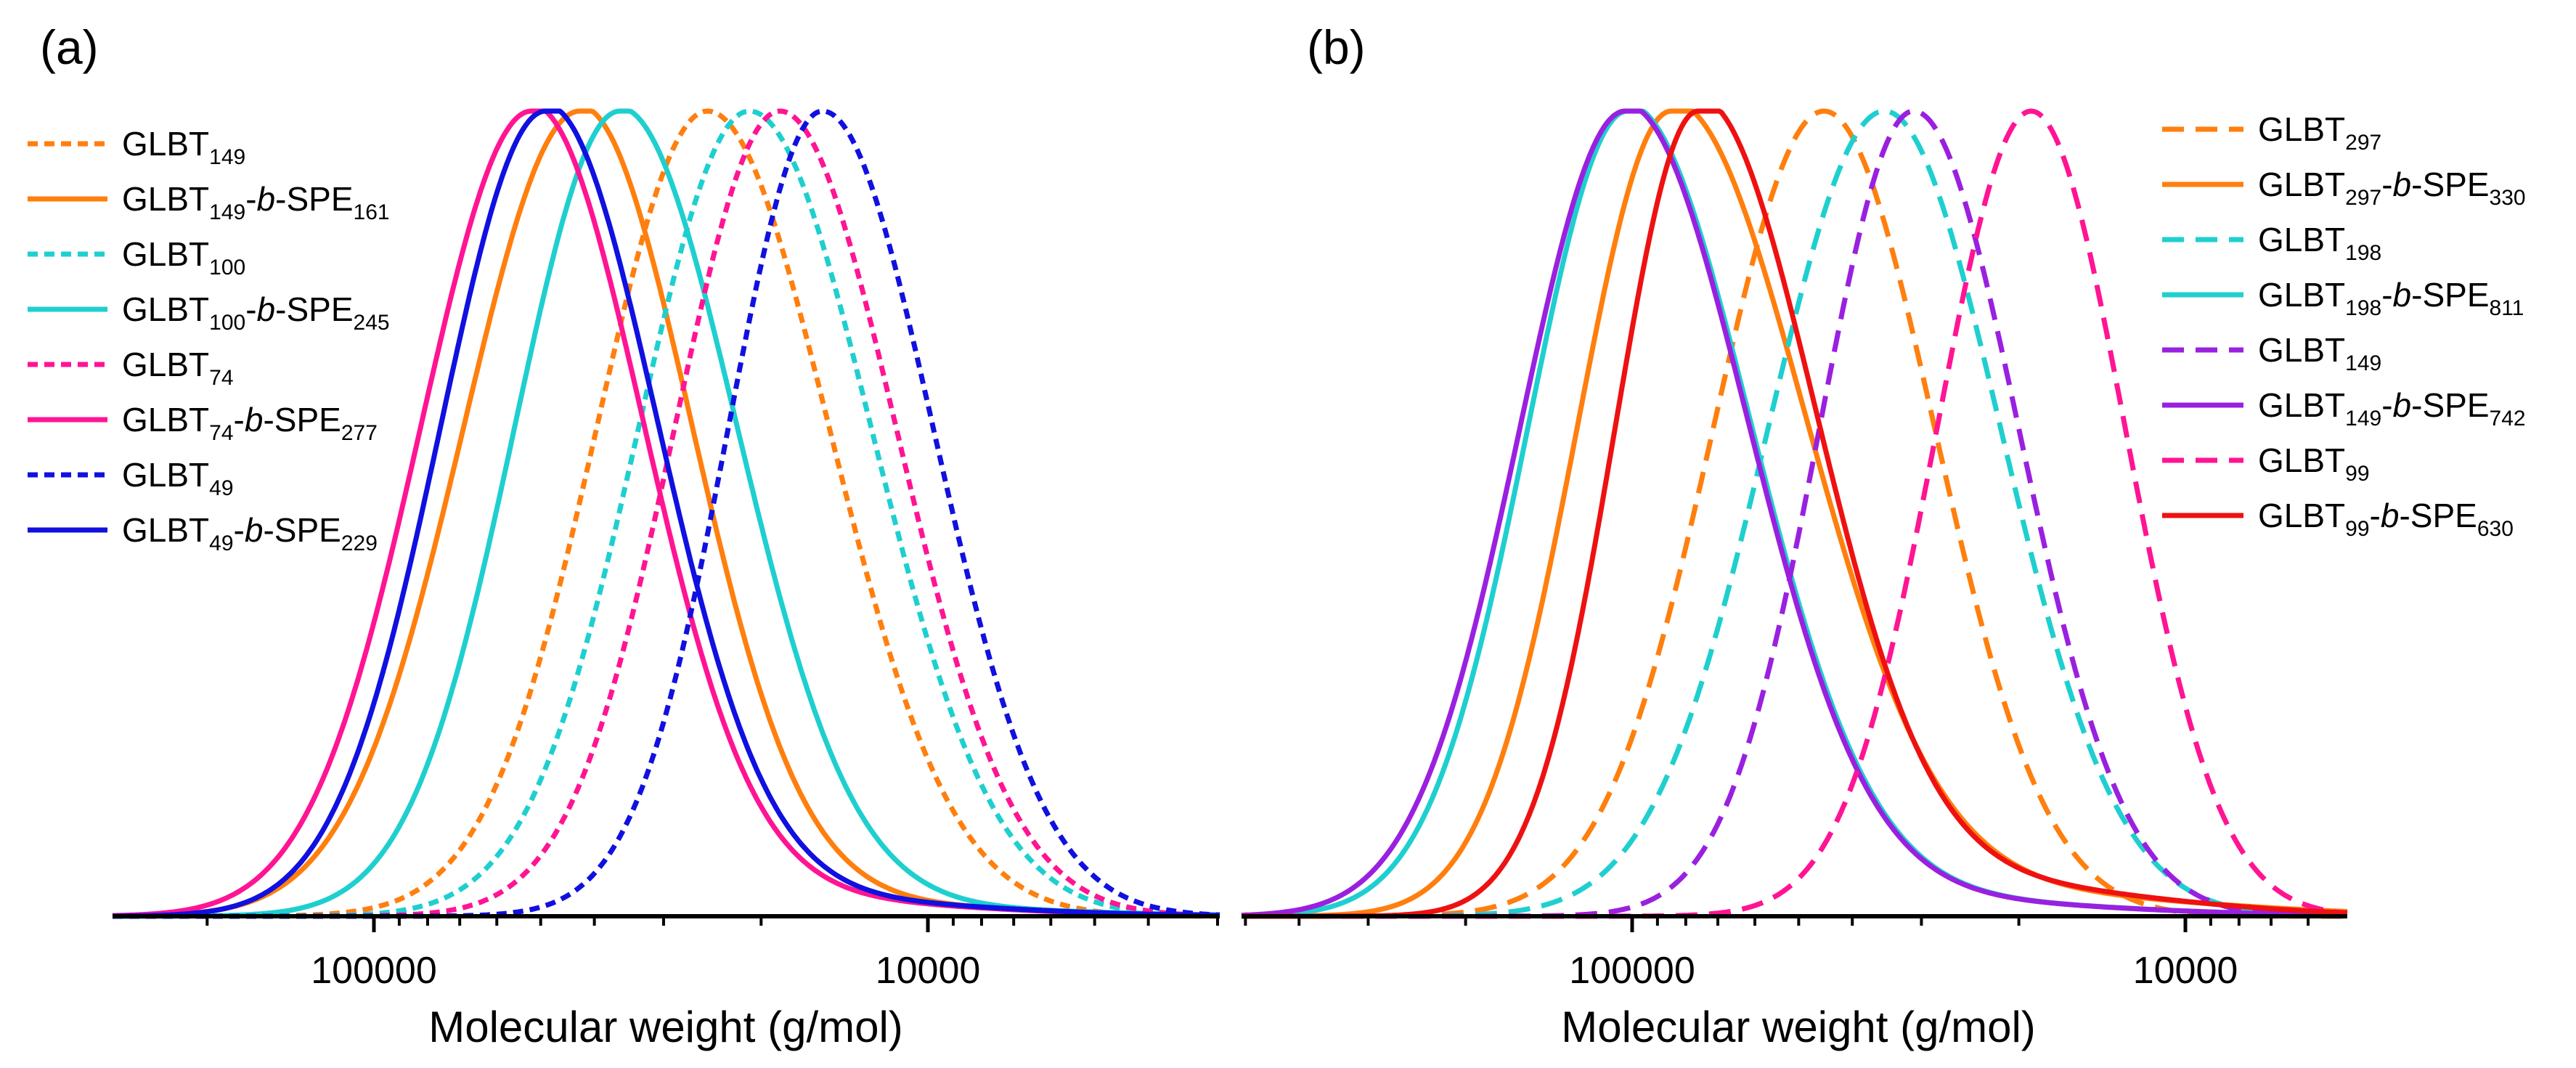 Image resolution: width=2576 pixels, height=1068 pixels. I want to click on legend-entry-label: GLBT198, so click(2319, 243).